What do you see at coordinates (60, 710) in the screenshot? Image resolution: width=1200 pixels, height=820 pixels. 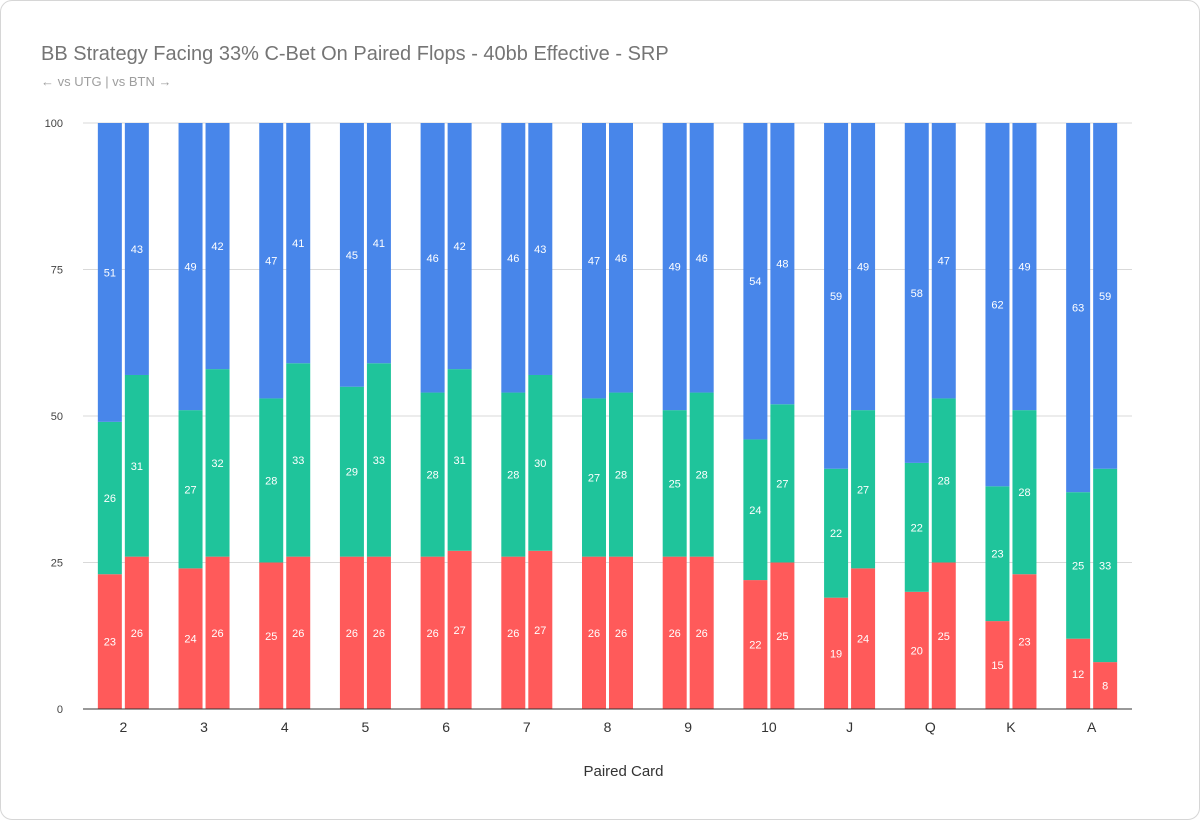 I see `y-tick-label: 0` at bounding box center [60, 710].